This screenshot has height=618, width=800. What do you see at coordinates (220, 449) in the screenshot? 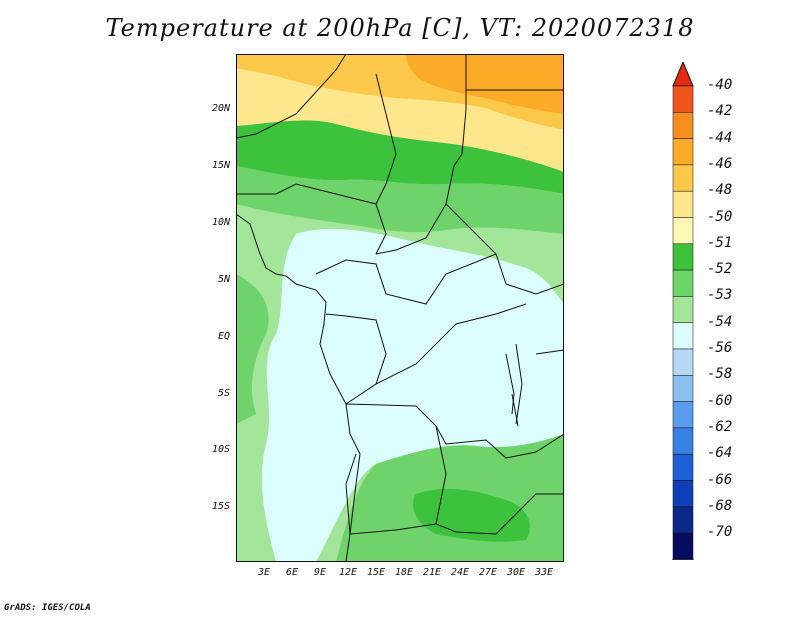
I see `lat-tick-10s: 10S` at bounding box center [220, 449].